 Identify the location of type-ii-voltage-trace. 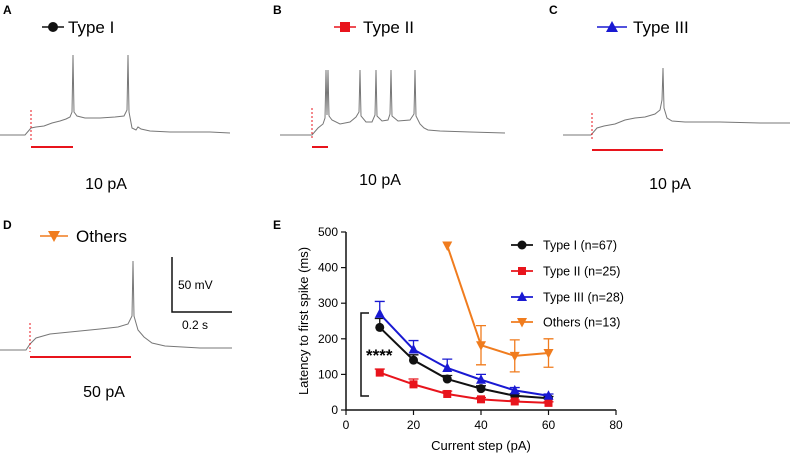
(393, 102).